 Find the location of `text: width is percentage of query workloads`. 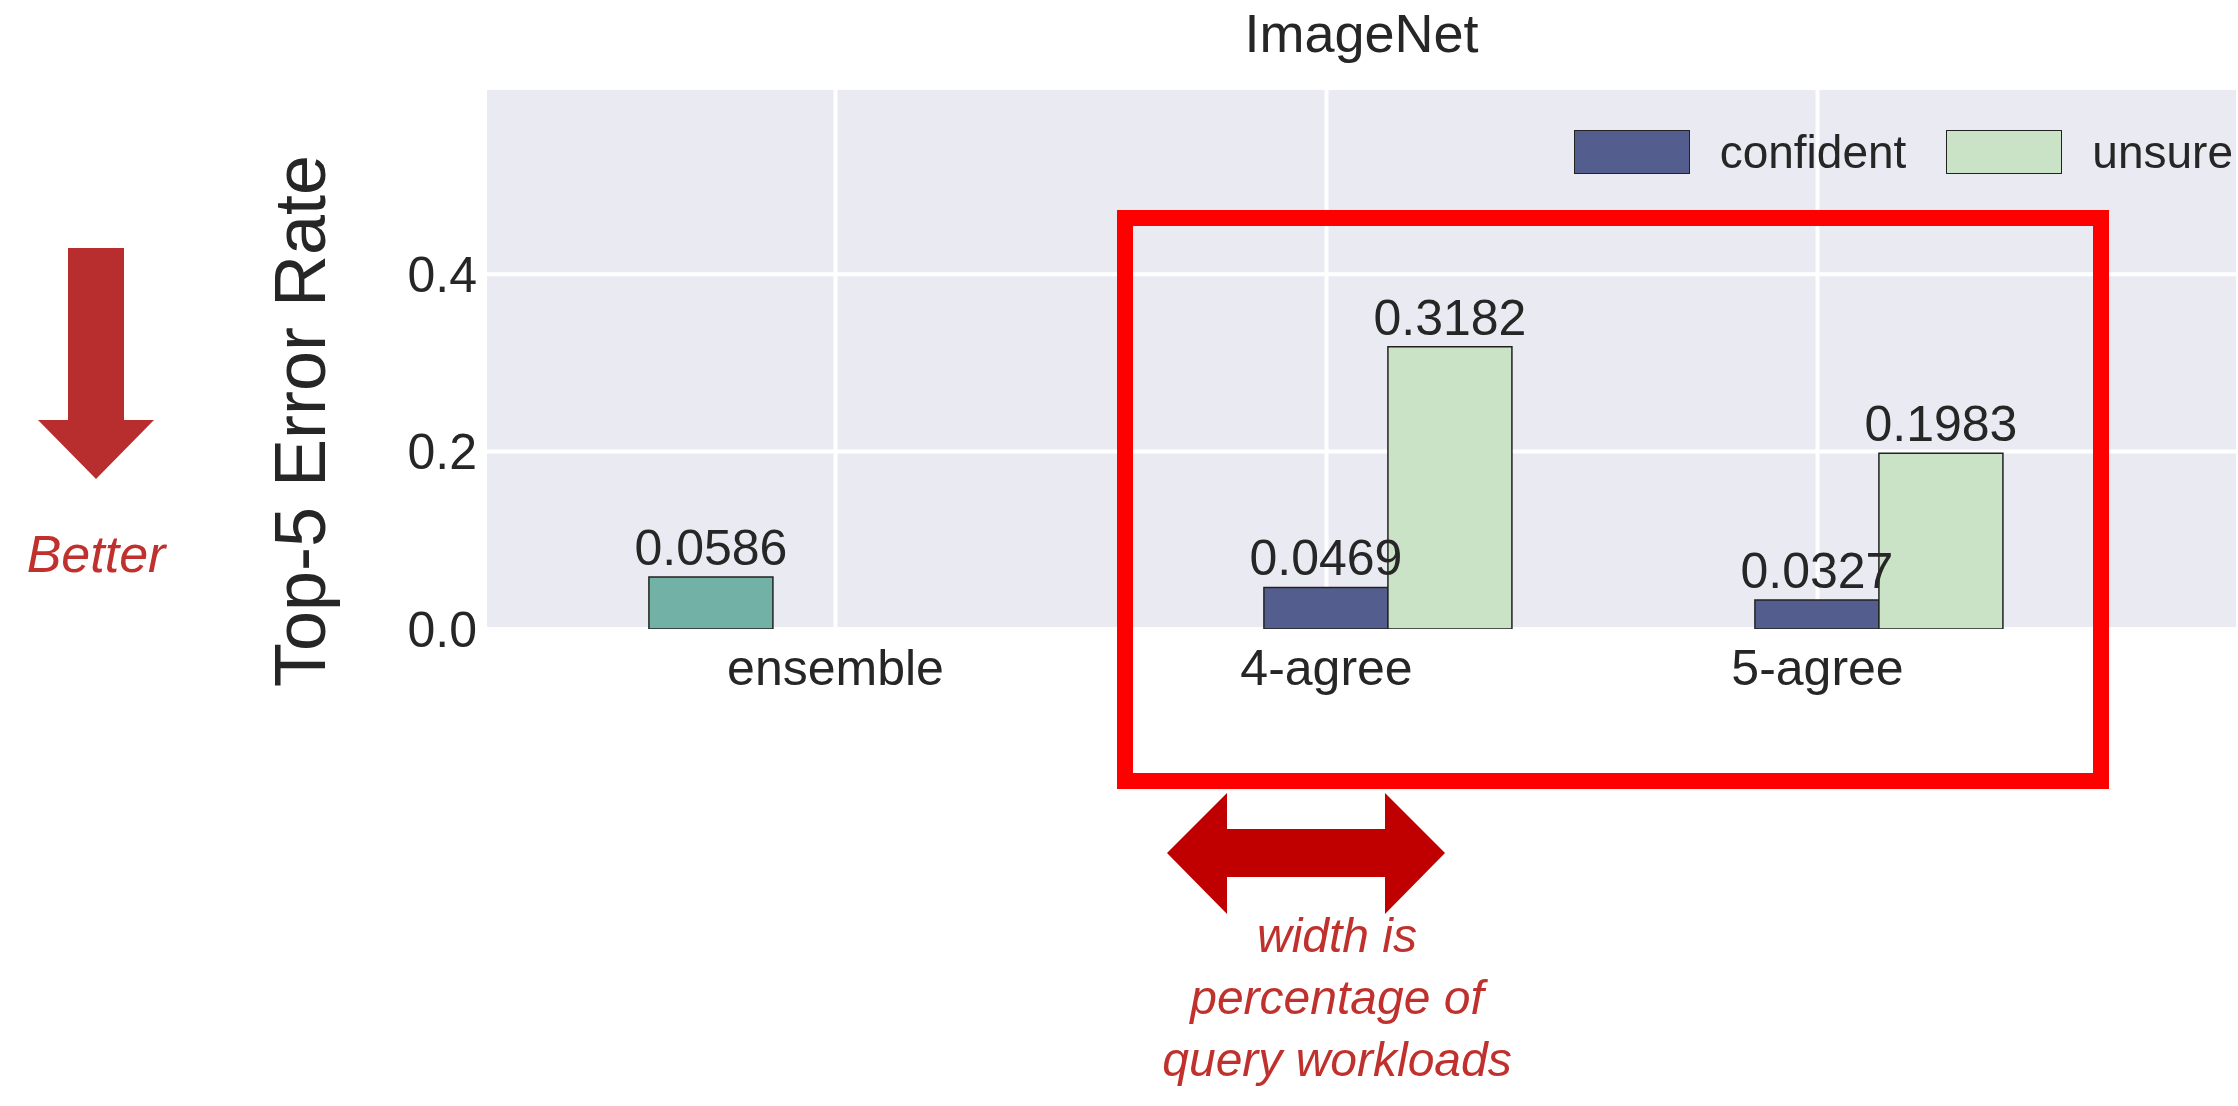

text: width is percentage of query workloads is located at coordinates (1337, 998).